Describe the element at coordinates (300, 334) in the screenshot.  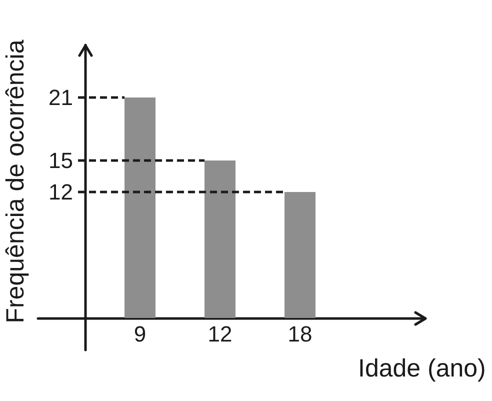
I see `x-tick-label: 18` at that location.